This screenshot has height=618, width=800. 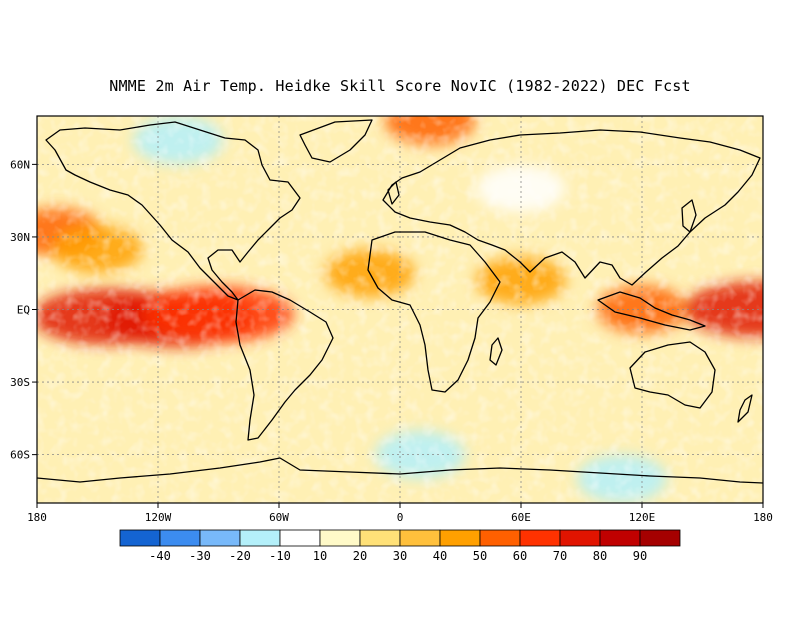 I want to click on coast-eurasia, so click(x=571, y=207).